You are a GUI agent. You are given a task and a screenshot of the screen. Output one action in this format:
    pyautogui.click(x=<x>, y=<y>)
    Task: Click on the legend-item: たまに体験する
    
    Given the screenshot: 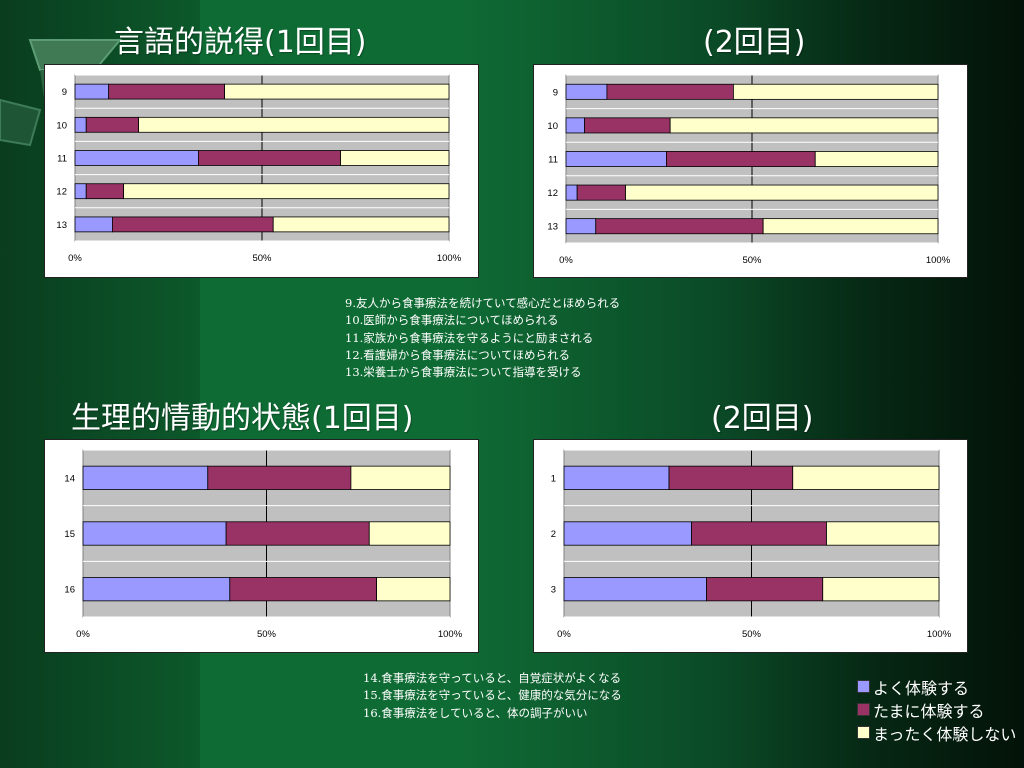 What is the action you would take?
    pyautogui.click(x=936, y=709)
    